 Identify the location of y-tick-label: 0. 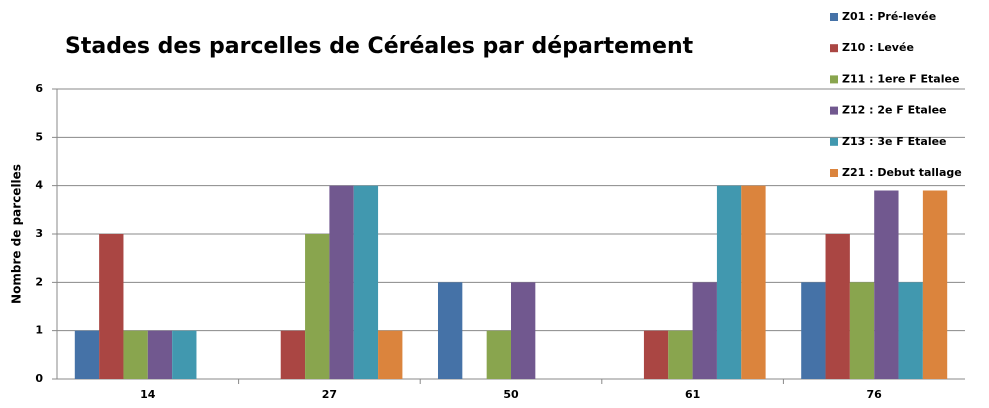
(39, 378).